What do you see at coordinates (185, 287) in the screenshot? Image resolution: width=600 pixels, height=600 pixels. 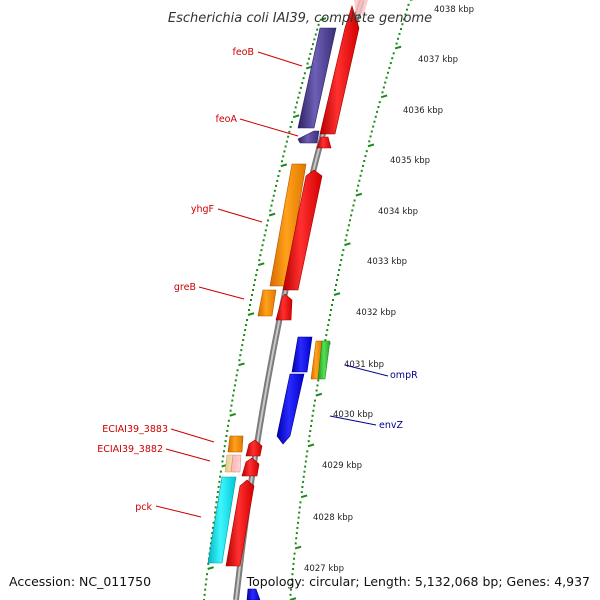 I see `gene-label-greB: greB` at bounding box center [185, 287].